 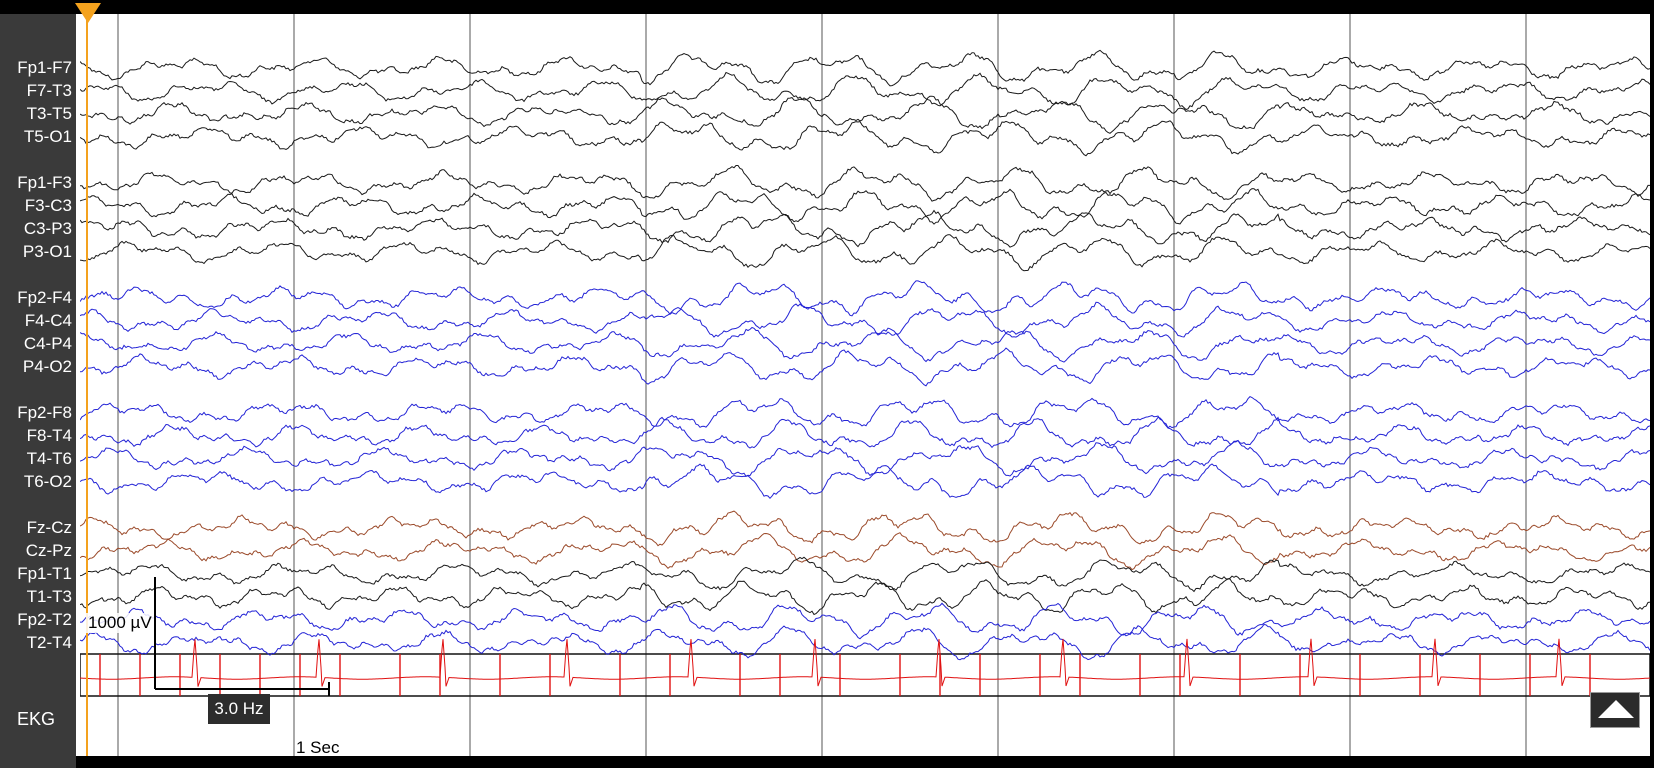 I want to click on channel-label: Cz-Pz, so click(x=48, y=550).